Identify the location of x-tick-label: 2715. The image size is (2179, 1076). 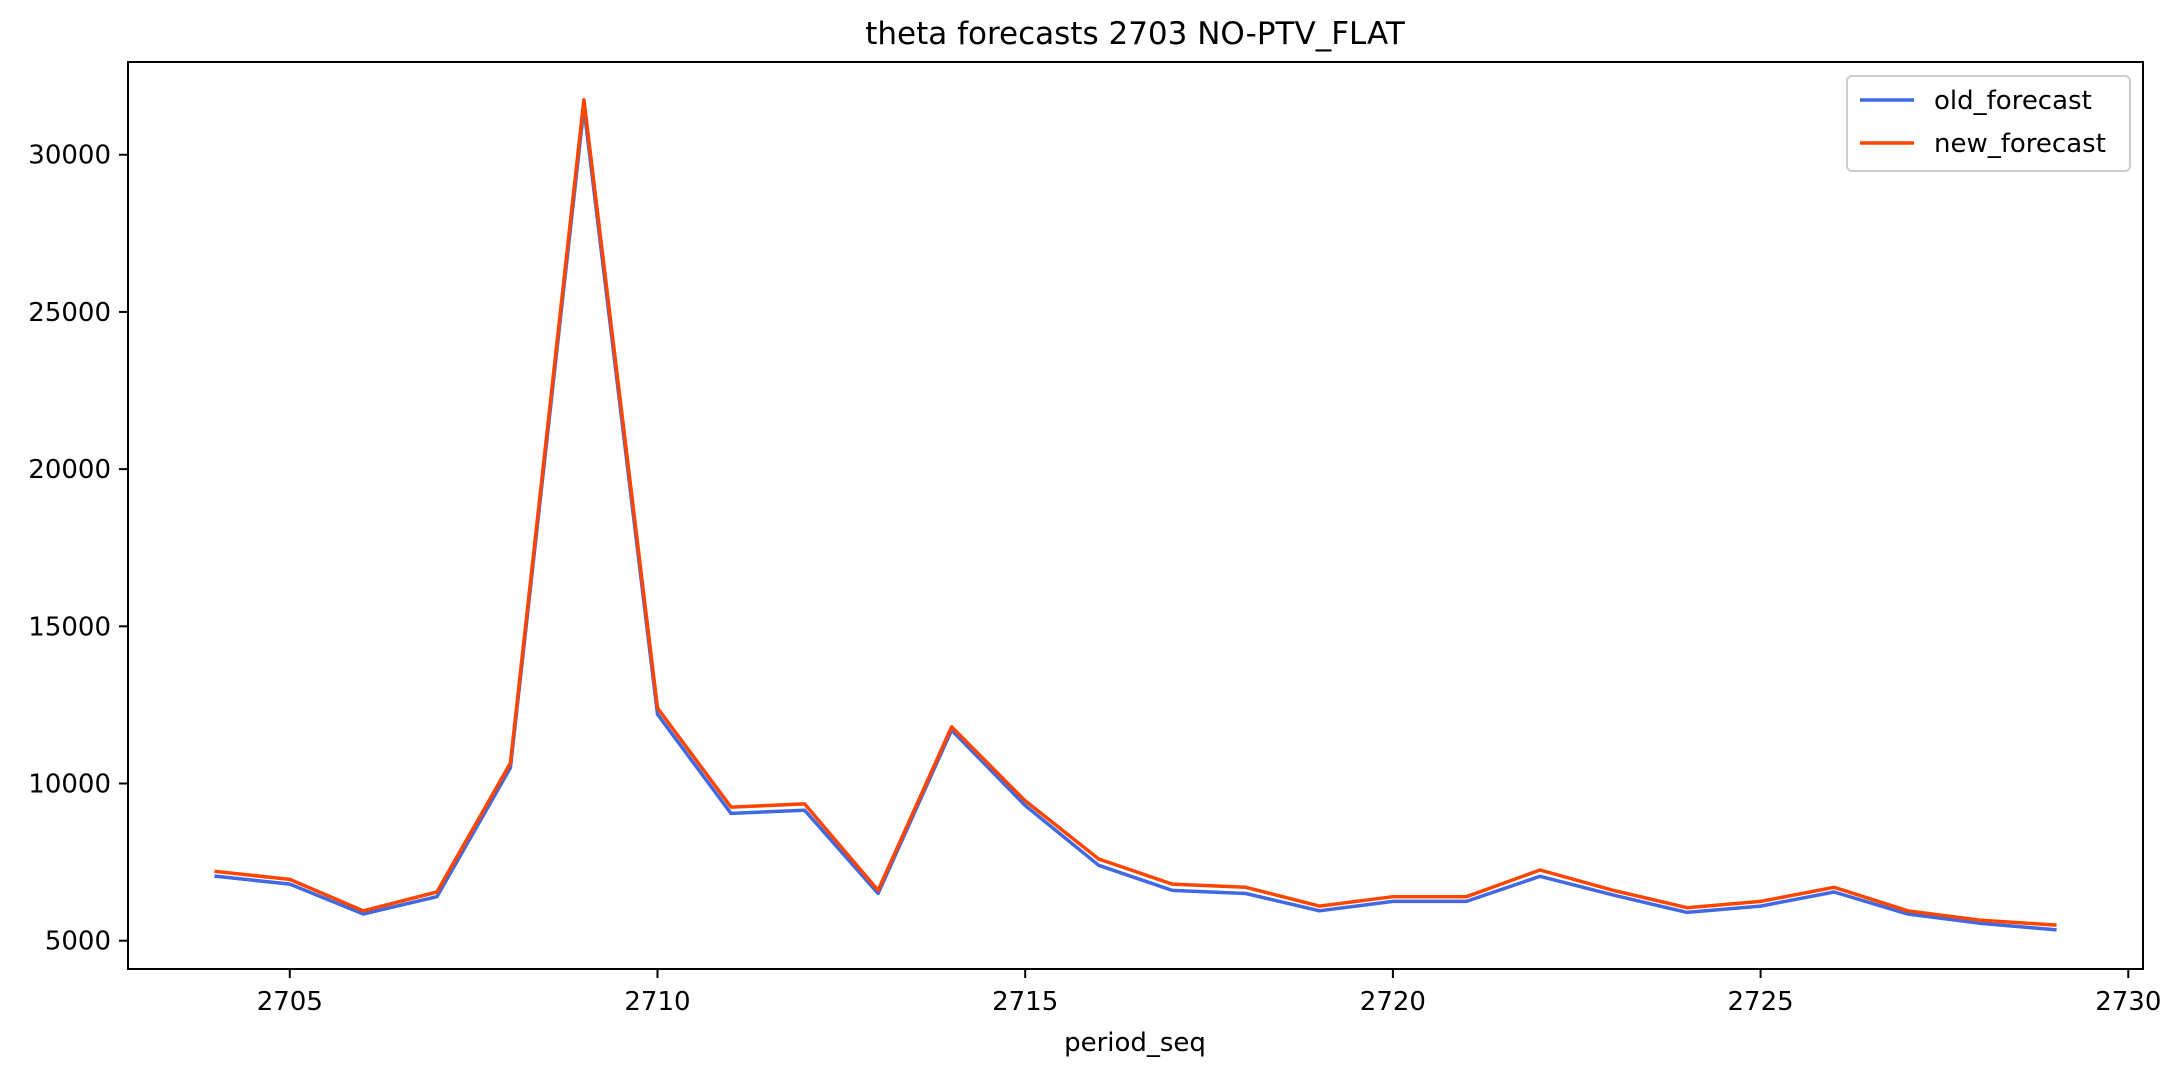
(1025, 1002).